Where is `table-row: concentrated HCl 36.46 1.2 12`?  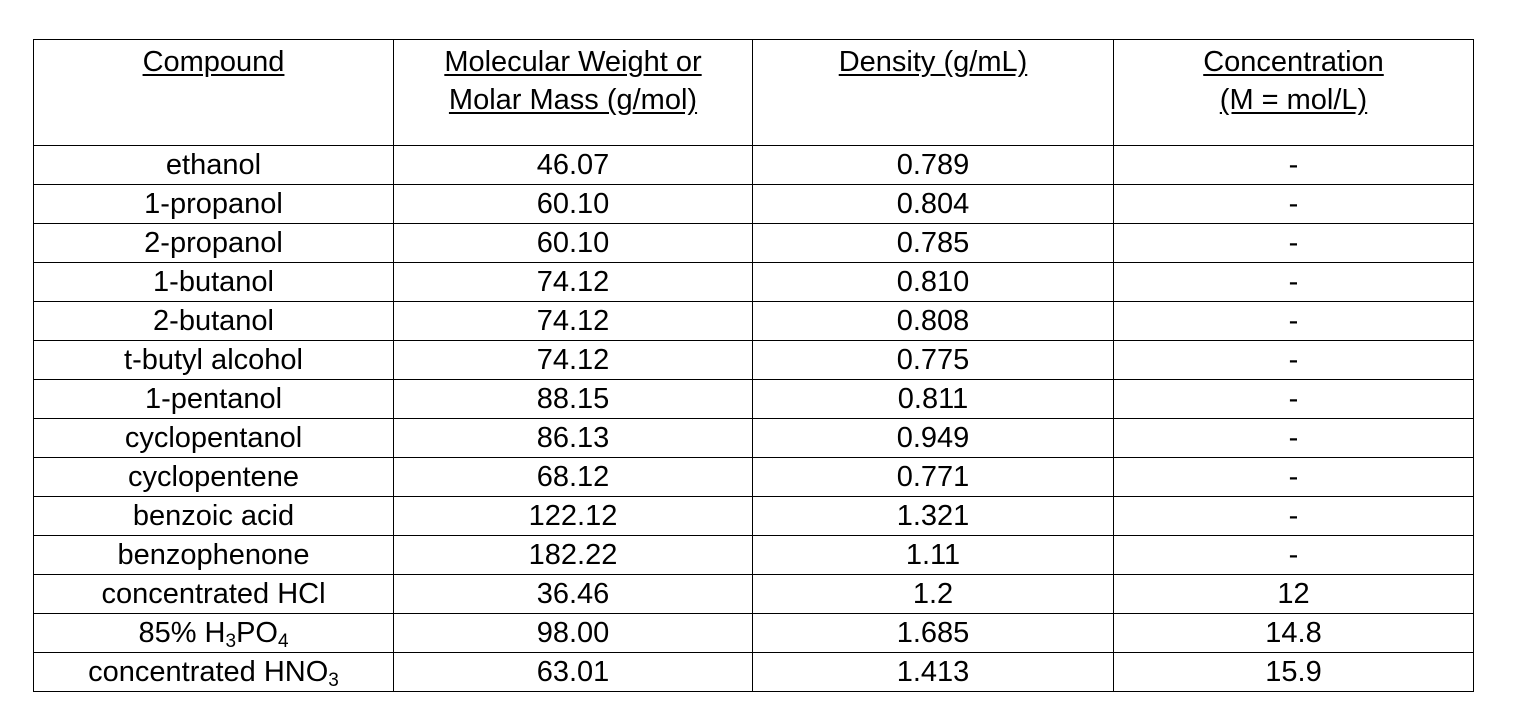
table-row: concentrated HCl 36.46 1.2 12 is located at coordinates (753, 594).